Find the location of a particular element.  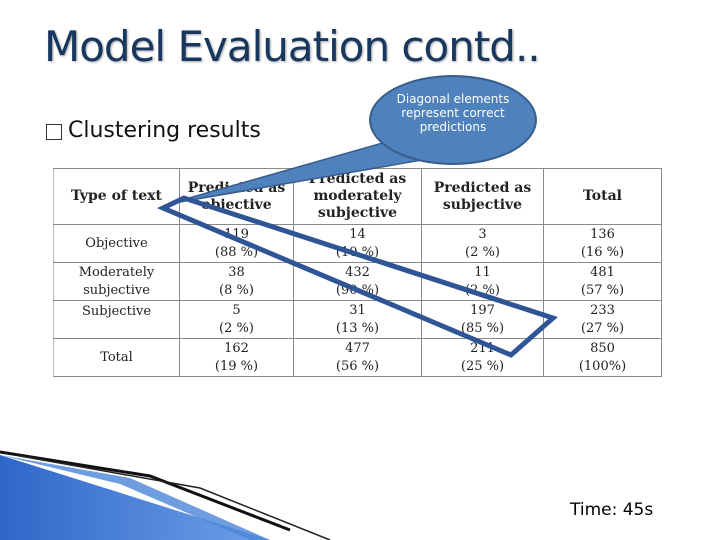

cell-percent: (25 %) is located at coordinates (482, 366).